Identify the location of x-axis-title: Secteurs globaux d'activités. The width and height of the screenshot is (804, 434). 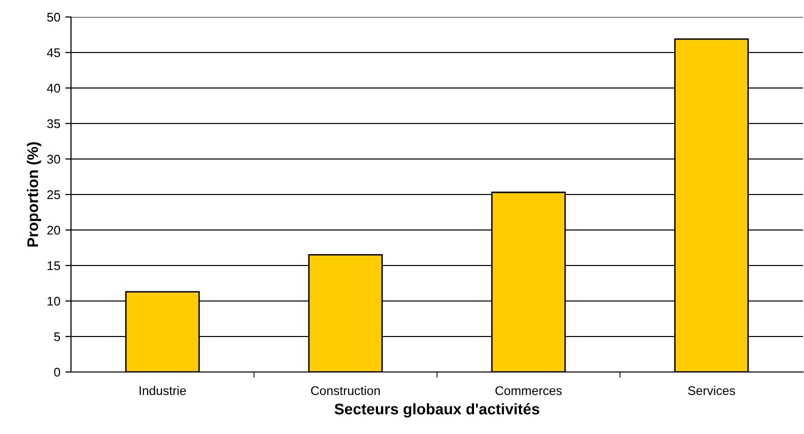
(437, 410).